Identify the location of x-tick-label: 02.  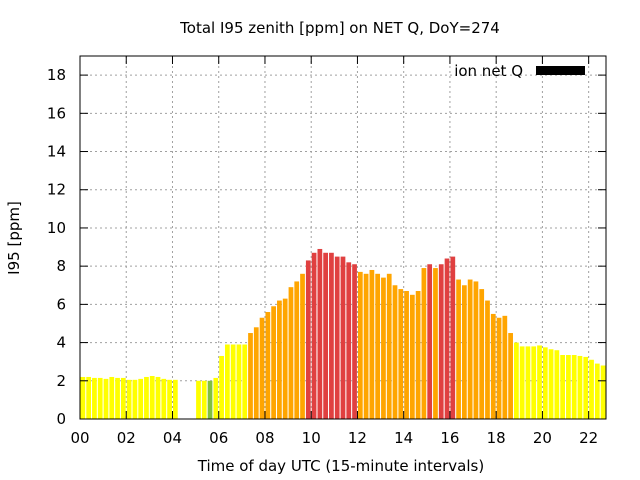
(126, 438).